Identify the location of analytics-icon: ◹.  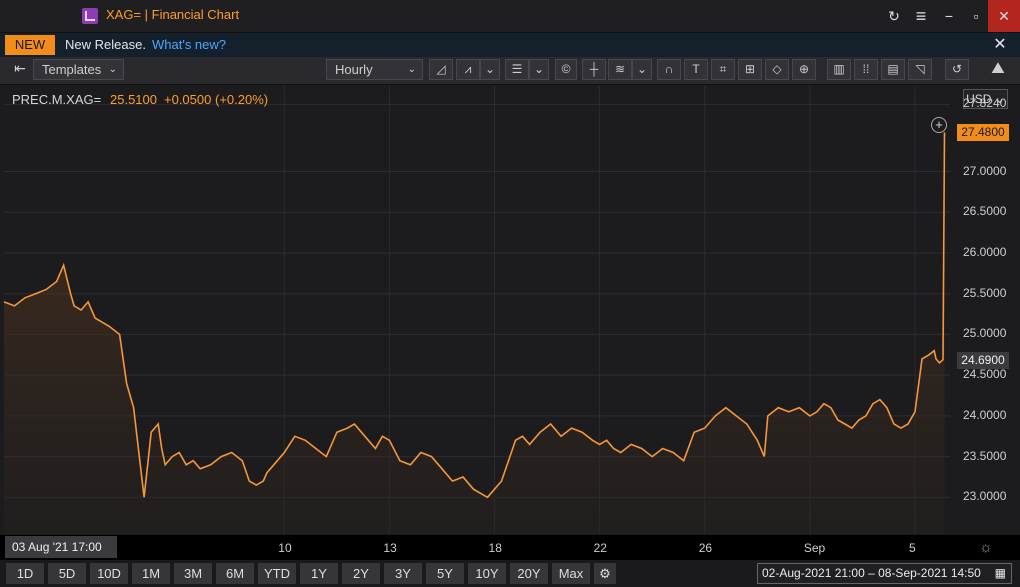
(920, 69).